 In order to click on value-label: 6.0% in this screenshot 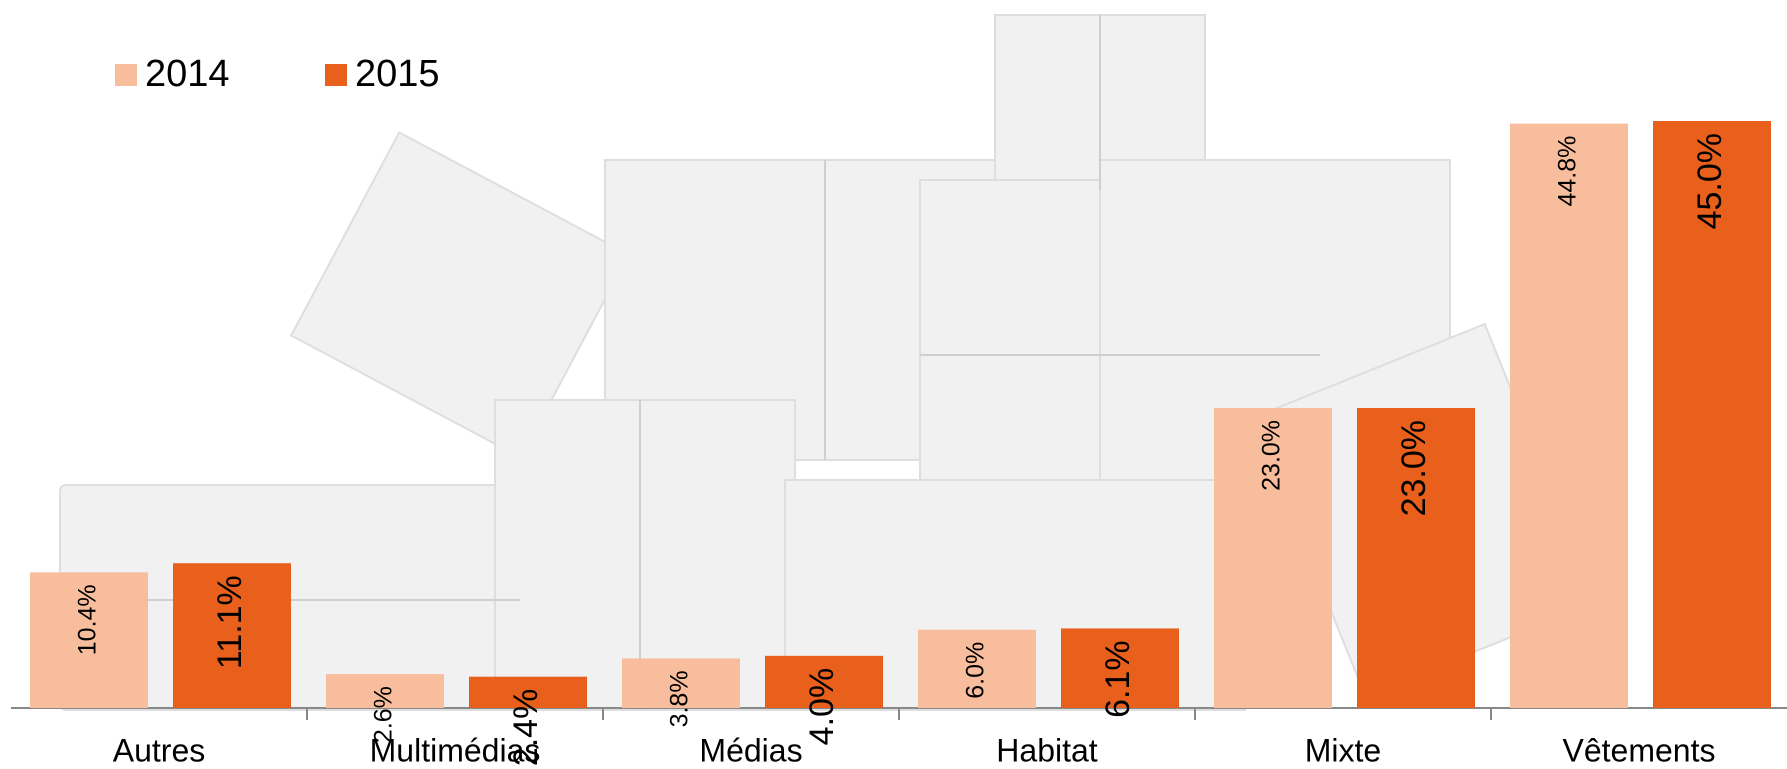, I will do `click(976, 670)`.